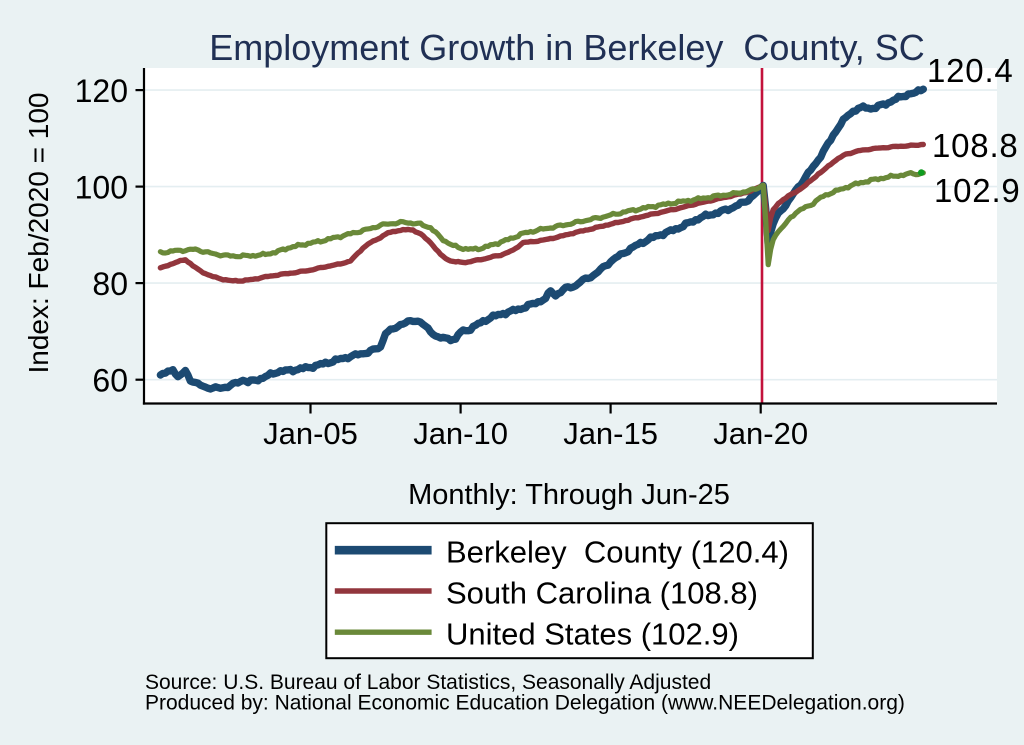  I want to click on svg-text: South Carolina (108.8), so click(602, 592).